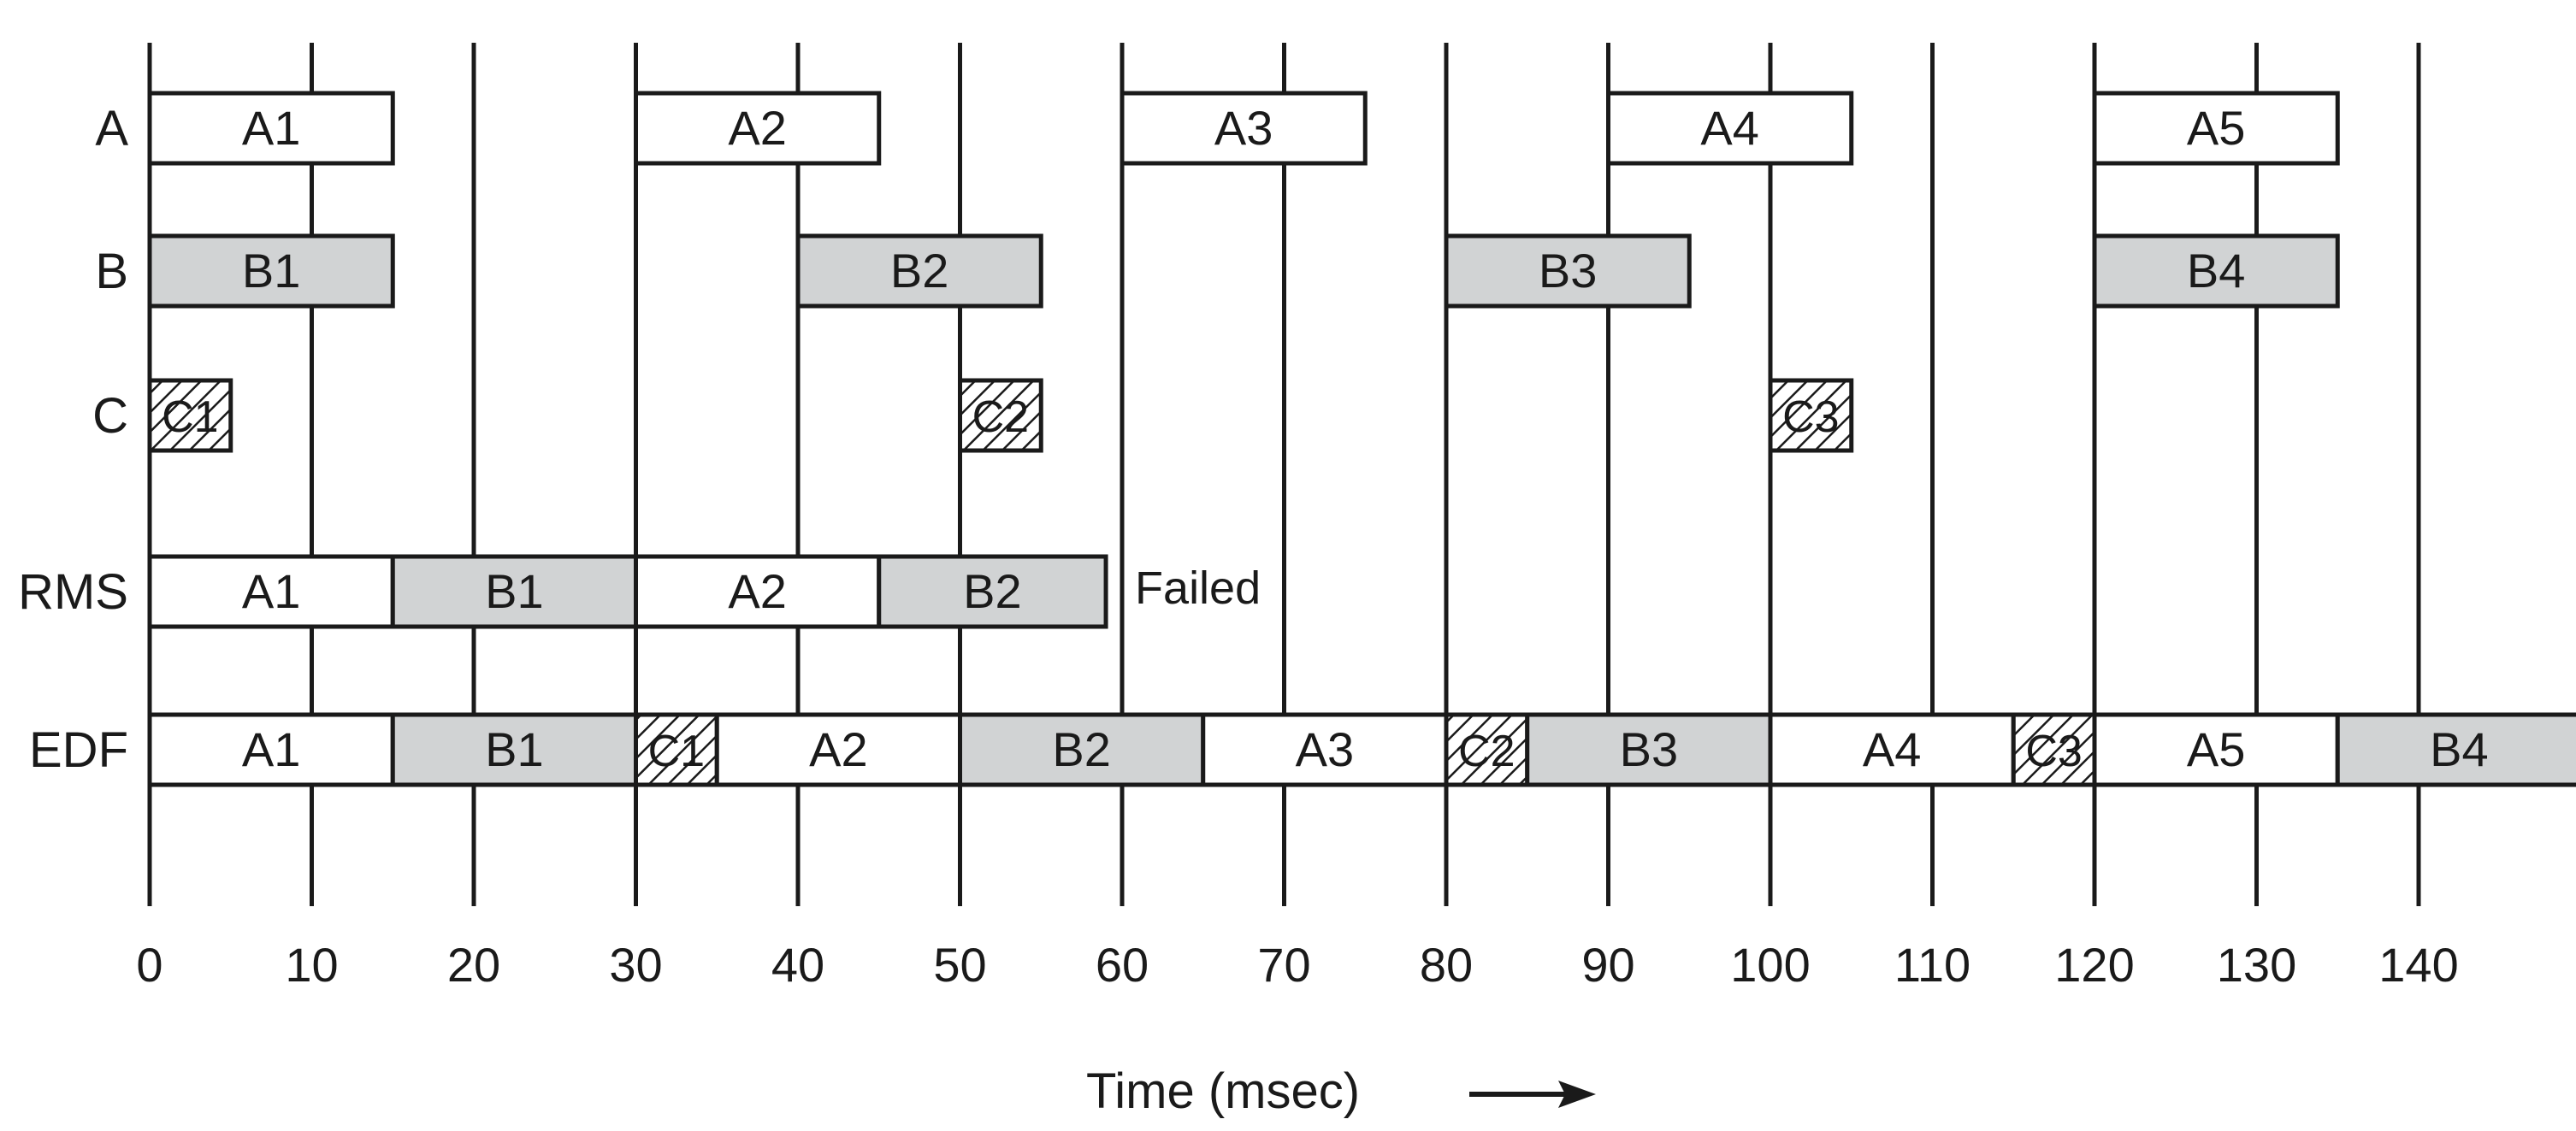 The width and height of the screenshot is (2576, 1131). I want to click on rms-failed-note: Failed, so click(1198, 588).